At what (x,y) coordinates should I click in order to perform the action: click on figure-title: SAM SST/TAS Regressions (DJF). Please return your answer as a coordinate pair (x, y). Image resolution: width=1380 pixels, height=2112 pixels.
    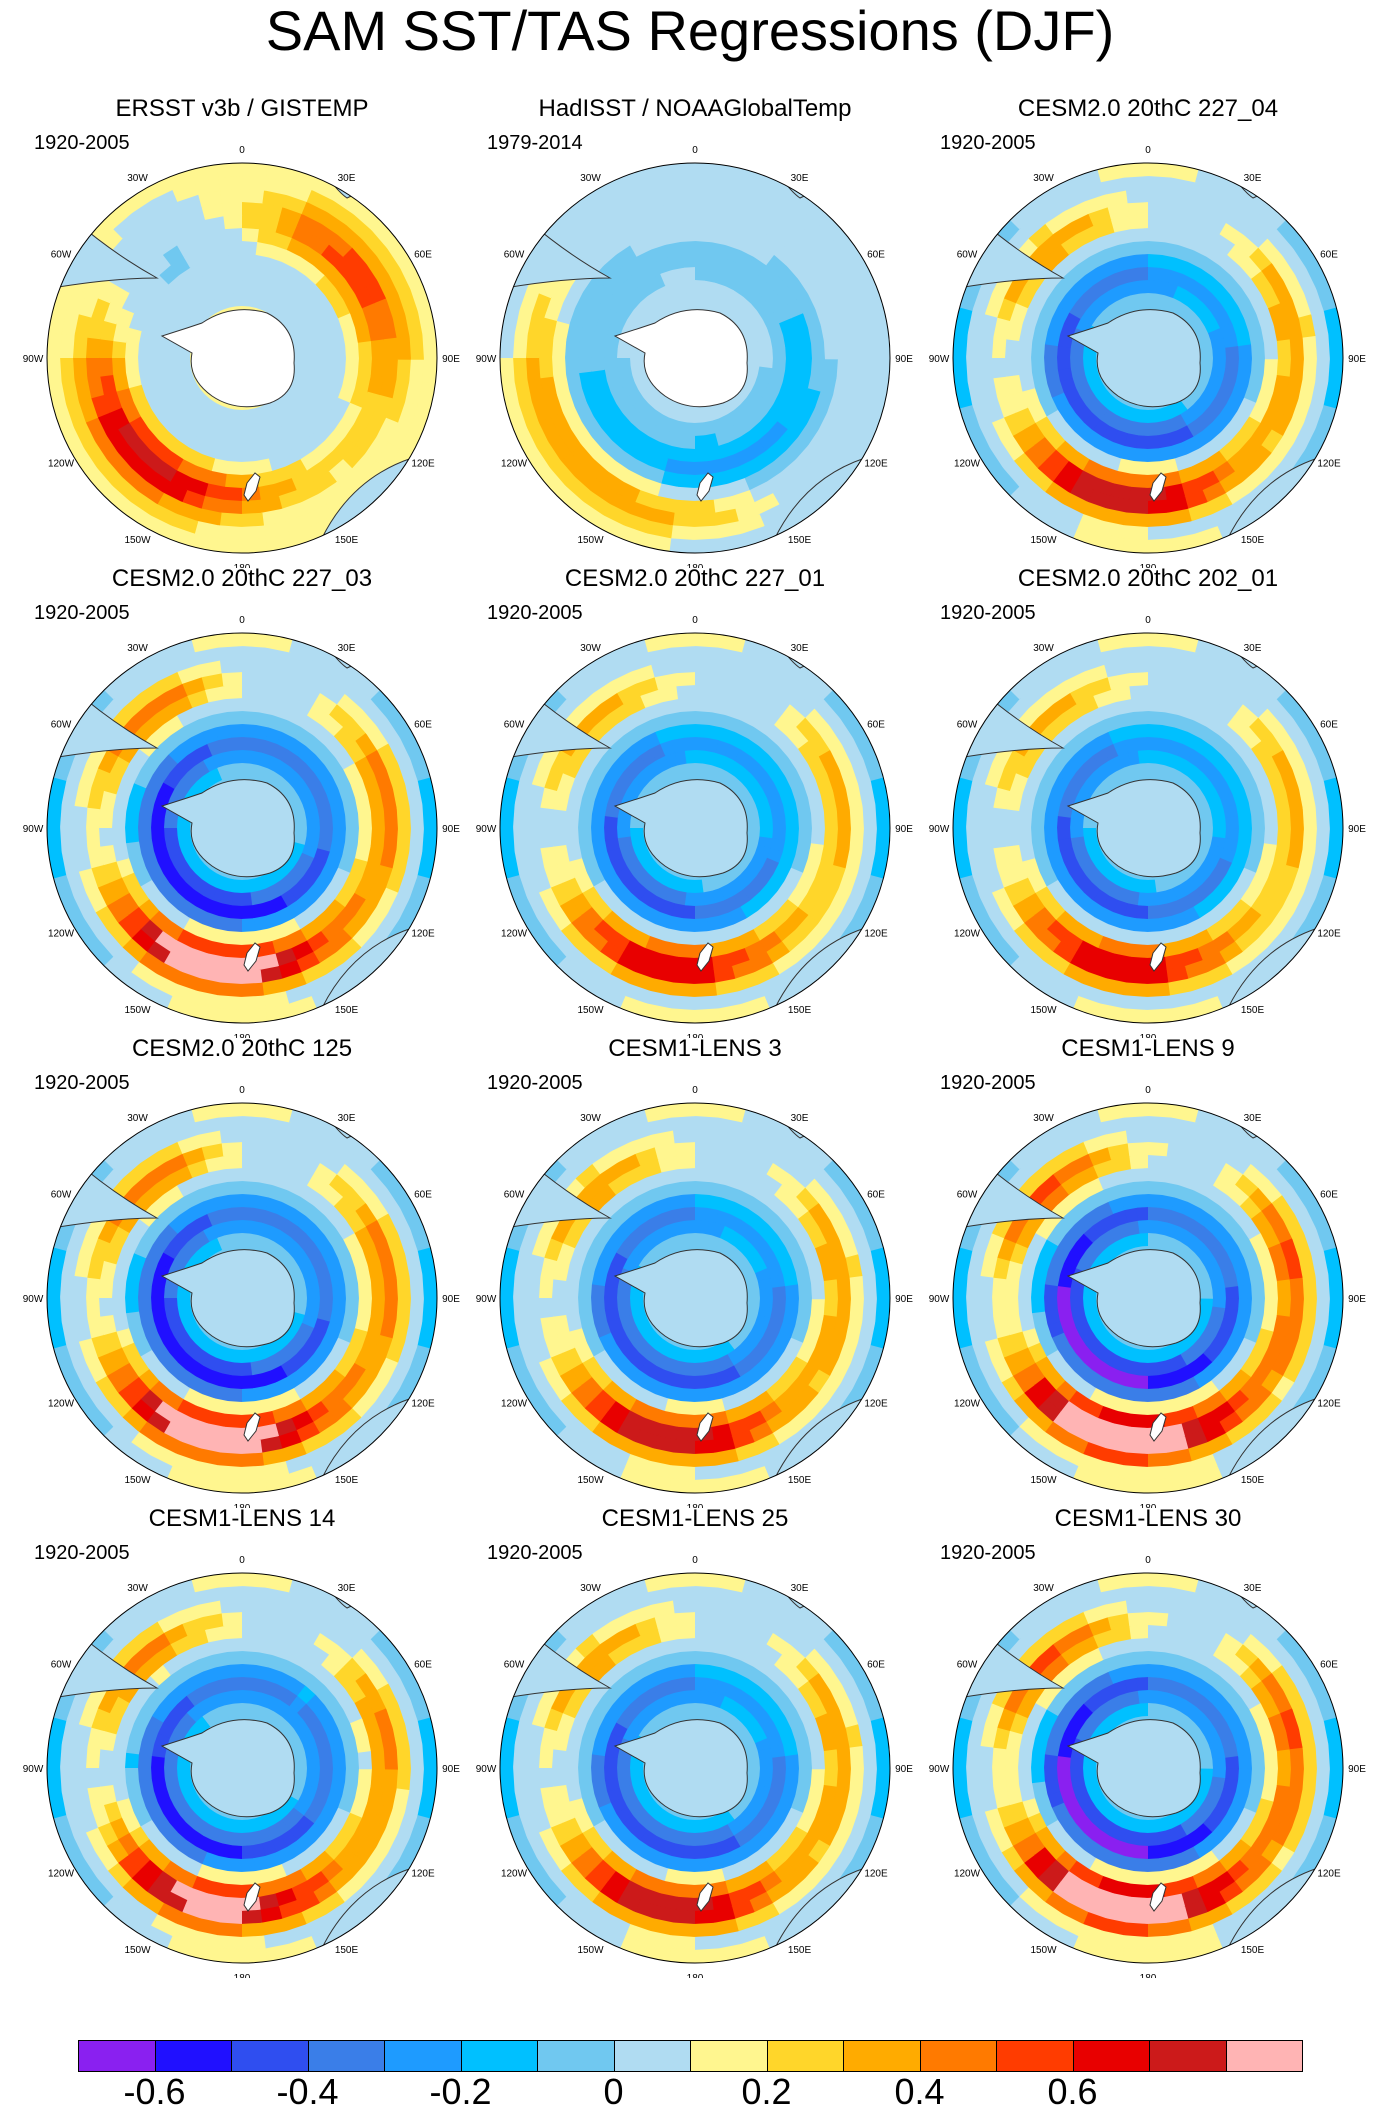
    Looking at the image, I should click on (690, 31).